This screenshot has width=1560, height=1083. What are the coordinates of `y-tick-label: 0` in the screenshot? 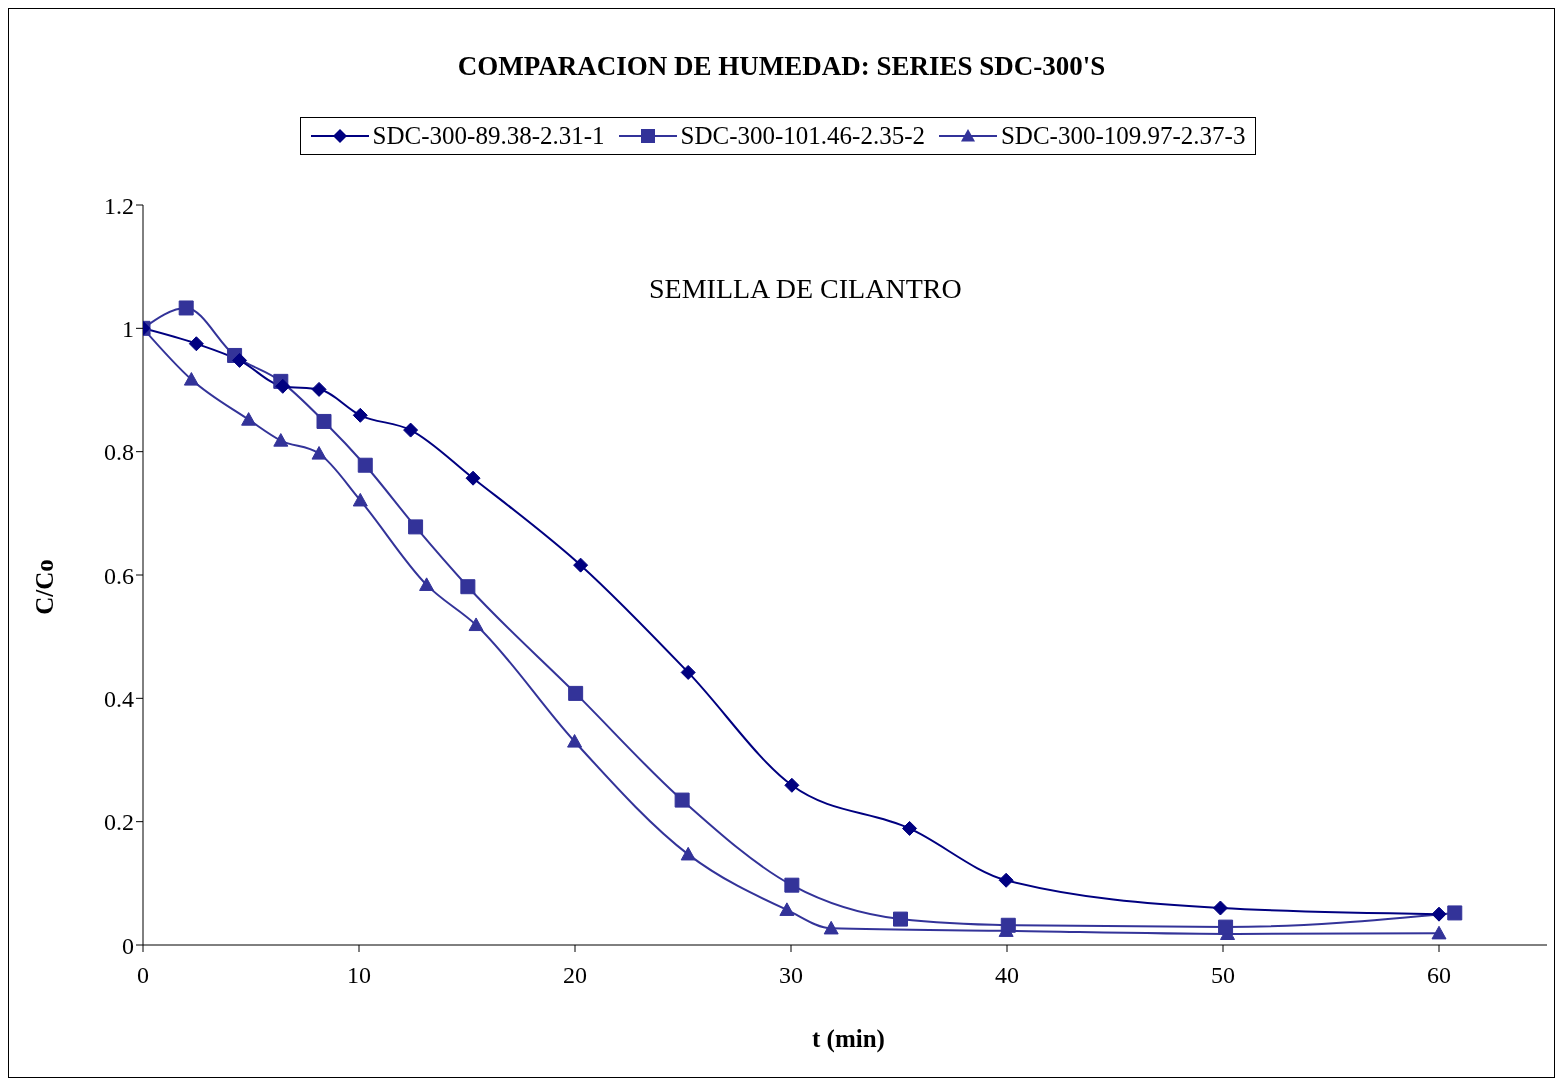 It's located at (128, 945).